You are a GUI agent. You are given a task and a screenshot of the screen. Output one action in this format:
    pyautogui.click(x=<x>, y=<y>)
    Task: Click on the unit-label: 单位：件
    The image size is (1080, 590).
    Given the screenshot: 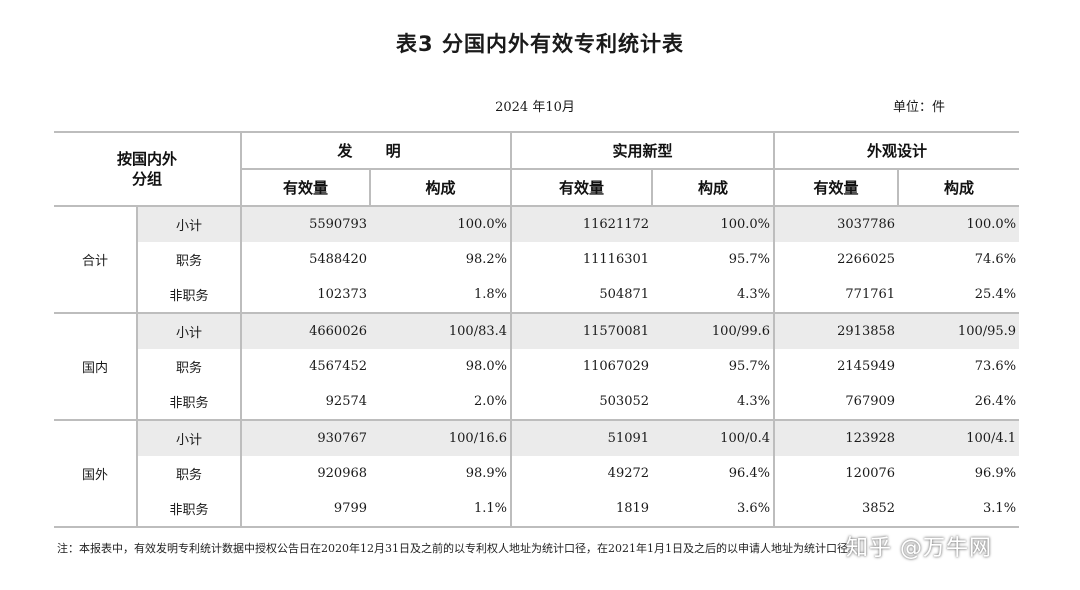 What is the action you would take?
    pyautogui.click(x=919, y=107)
    